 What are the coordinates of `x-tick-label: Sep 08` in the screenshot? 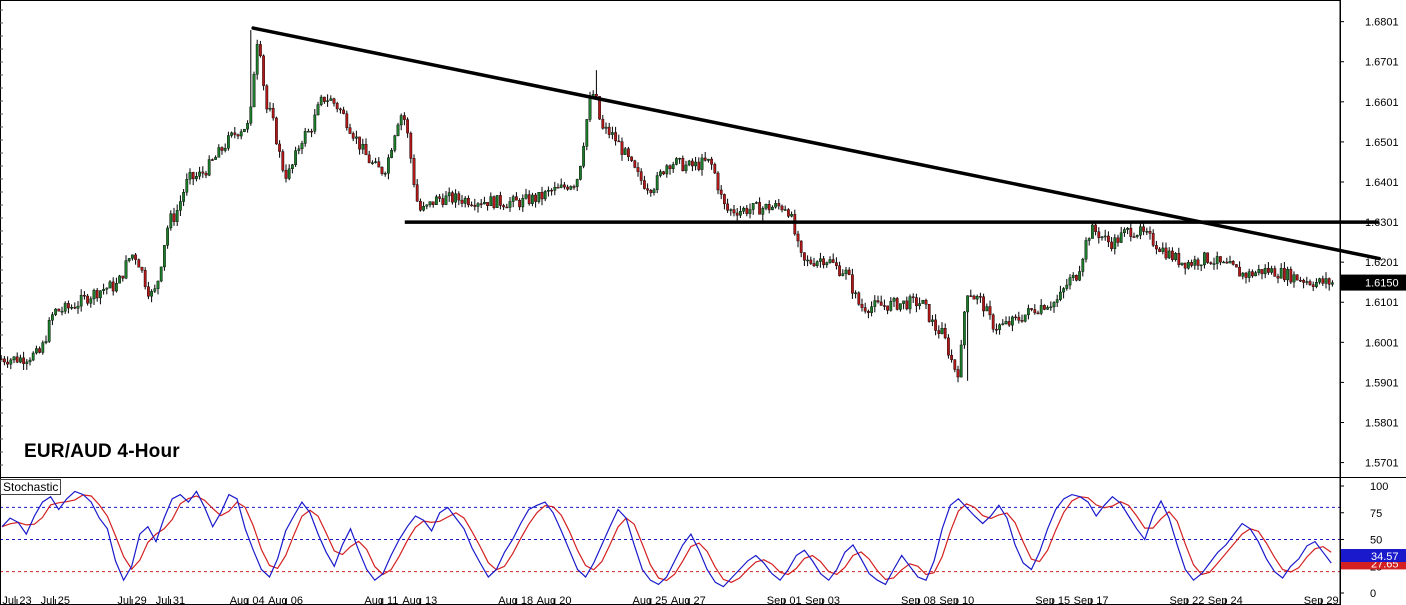 It's located at (918, 600).